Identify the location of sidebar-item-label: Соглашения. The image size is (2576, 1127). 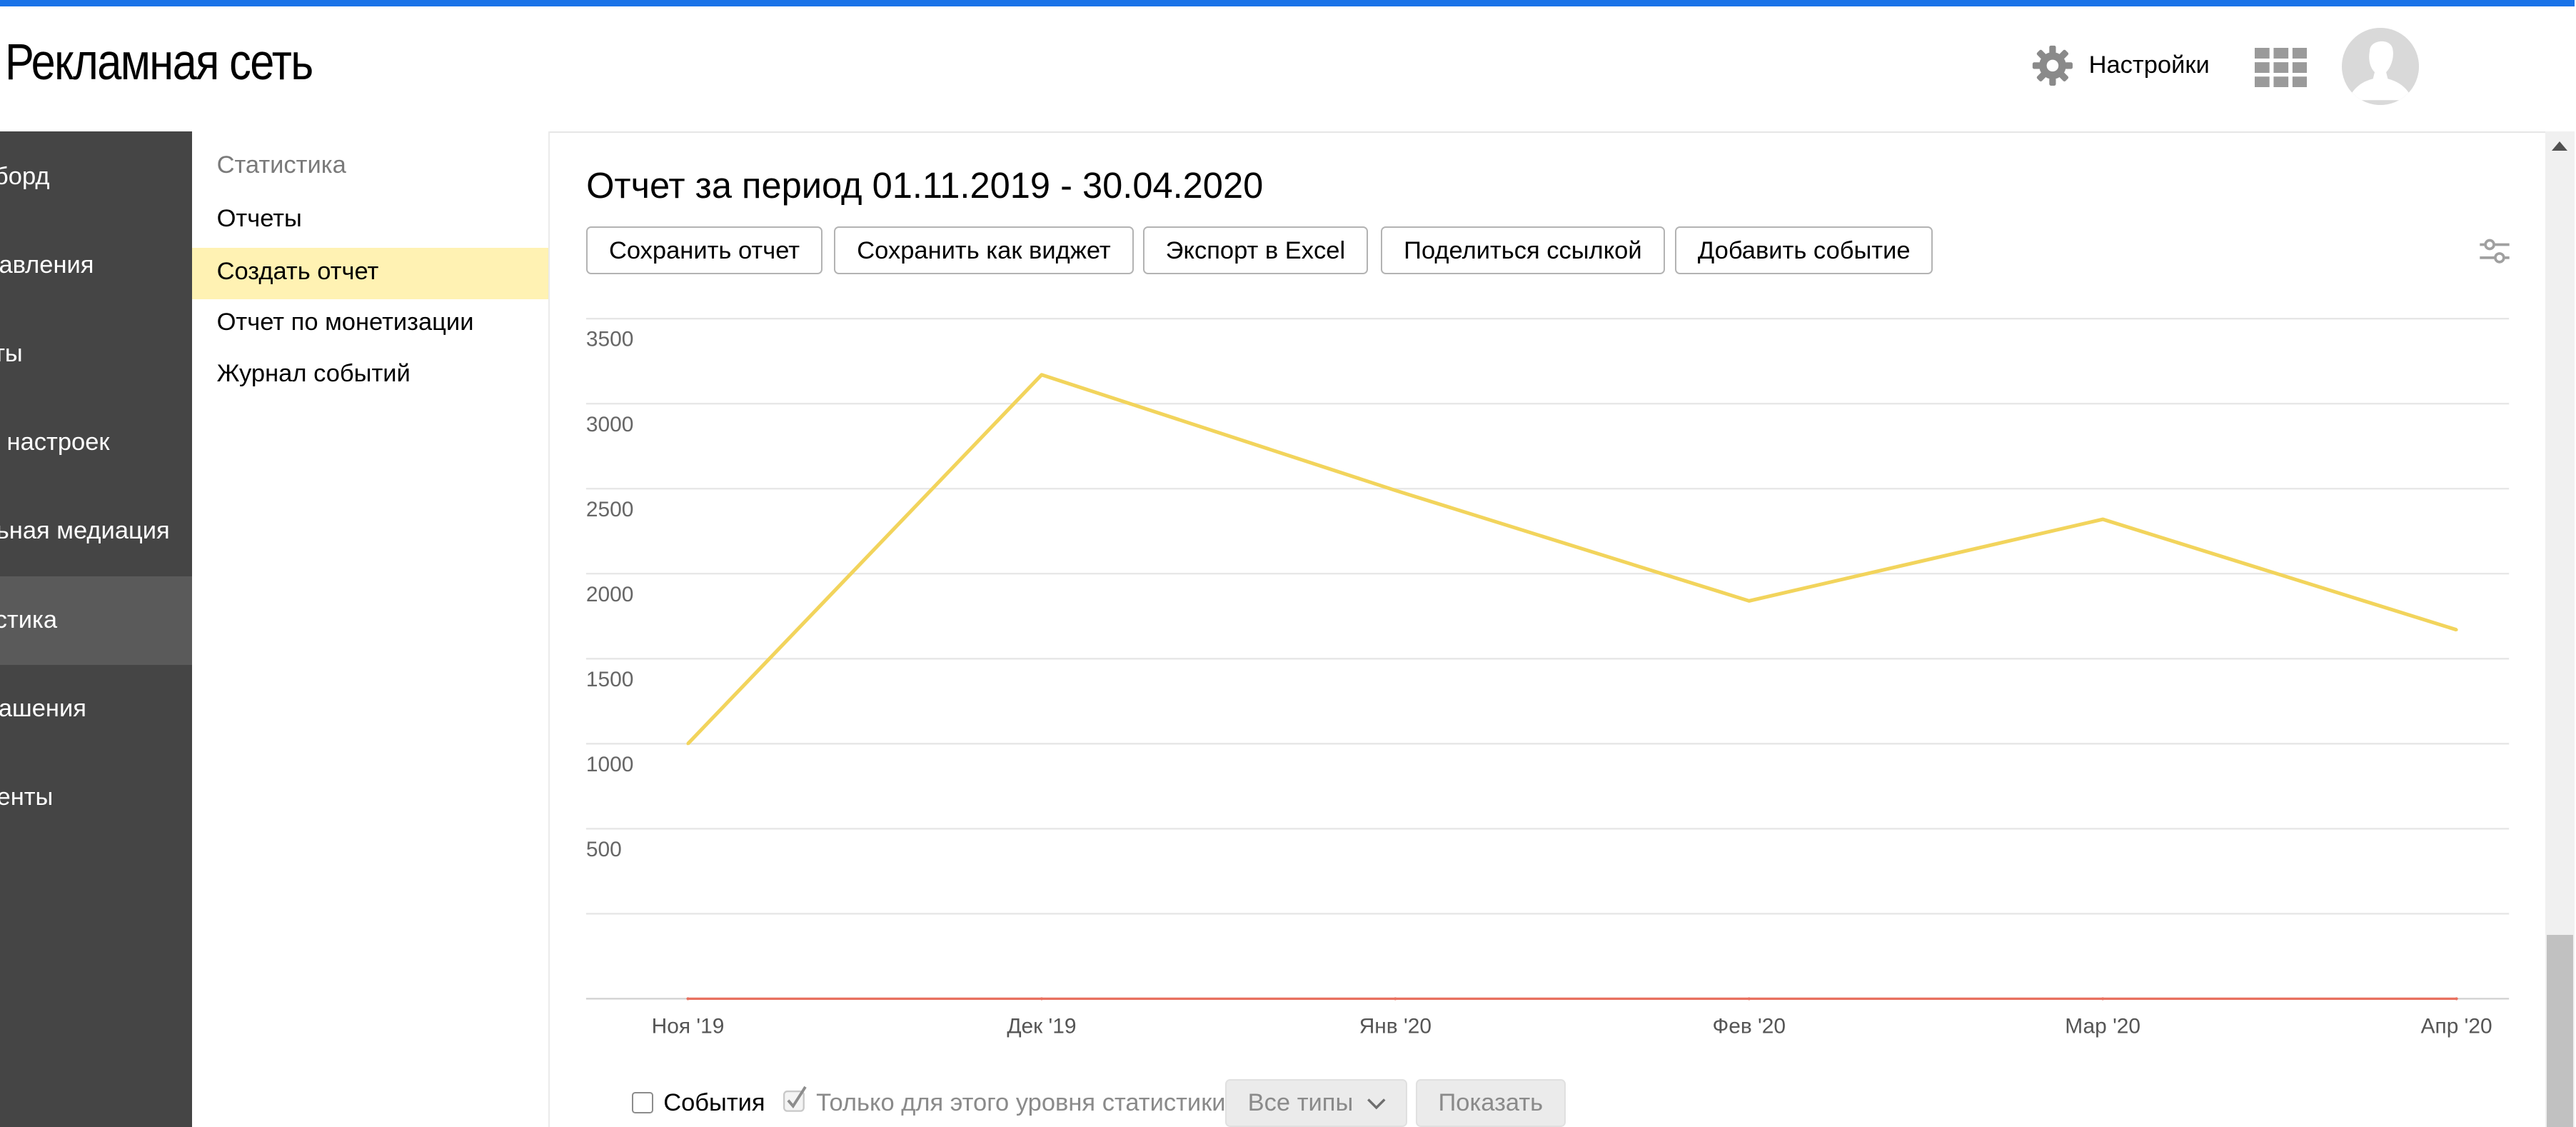
(43, 708).